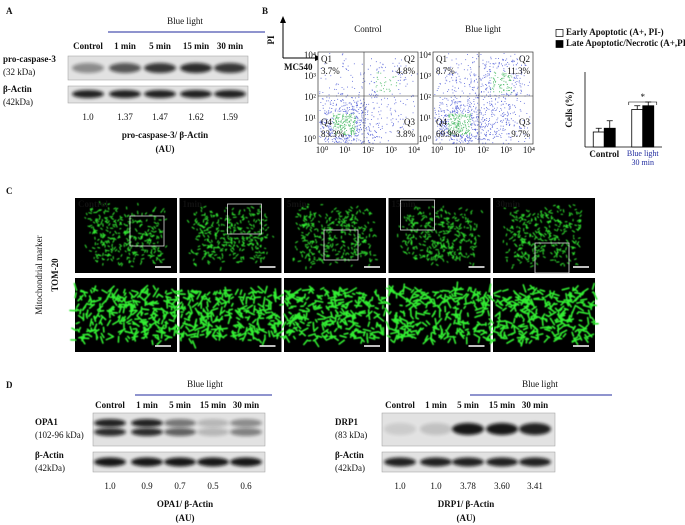 The image size is (685, 525). What do you see at coordinates (246, 486) in the screenshot?
I see `ratio: 0.6` at bounding box center [246, 486].